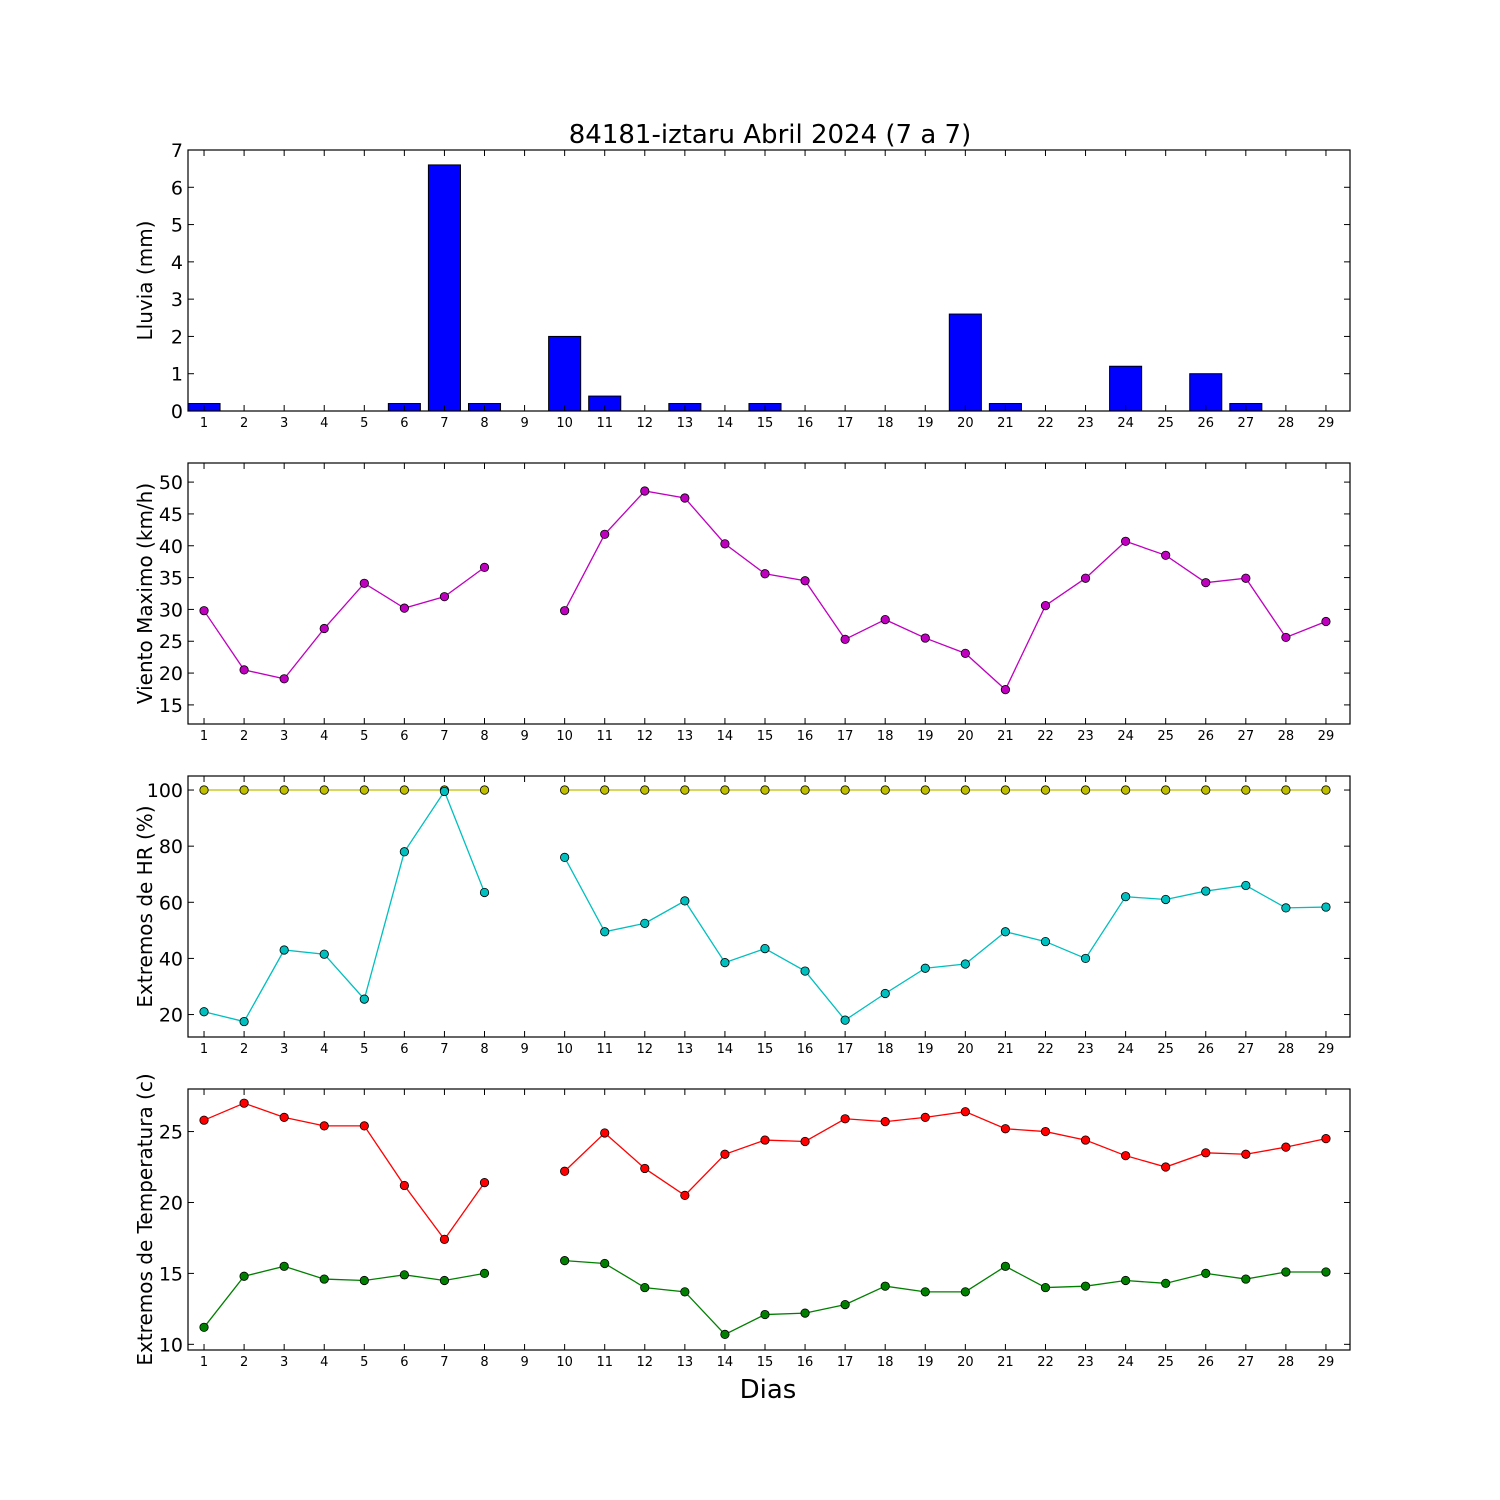  I want to click on x-tick-label: 16, so click(805, 423).